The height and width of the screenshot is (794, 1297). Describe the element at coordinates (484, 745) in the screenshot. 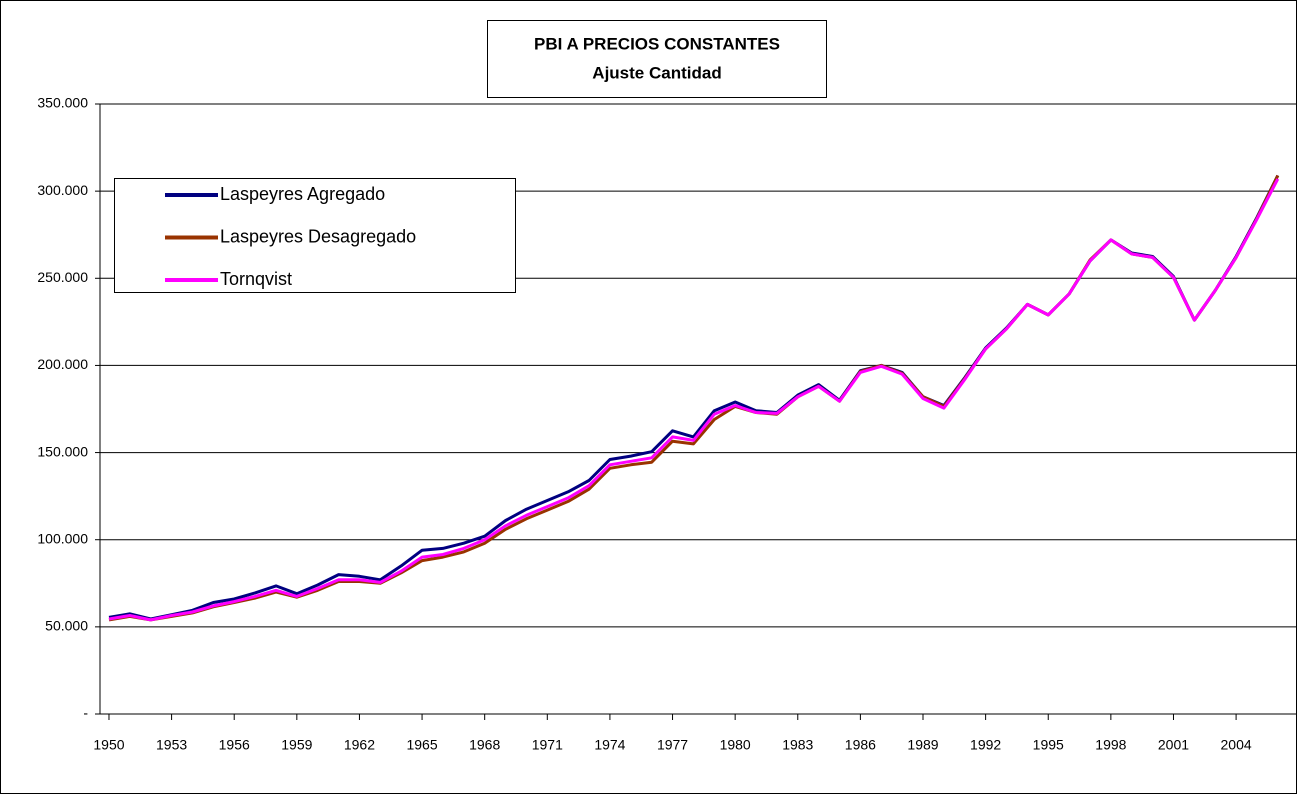

I see `x-tick-label: 1968` at that location.